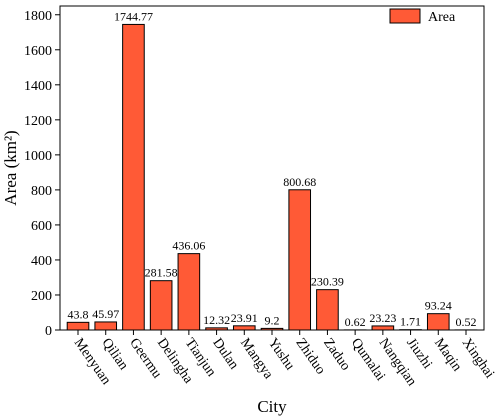 The image size is (498, 420). What do you see at coordinates (438, 322) in the screenshot?
I see `bar-maqin` at bounding box center [438, 322].